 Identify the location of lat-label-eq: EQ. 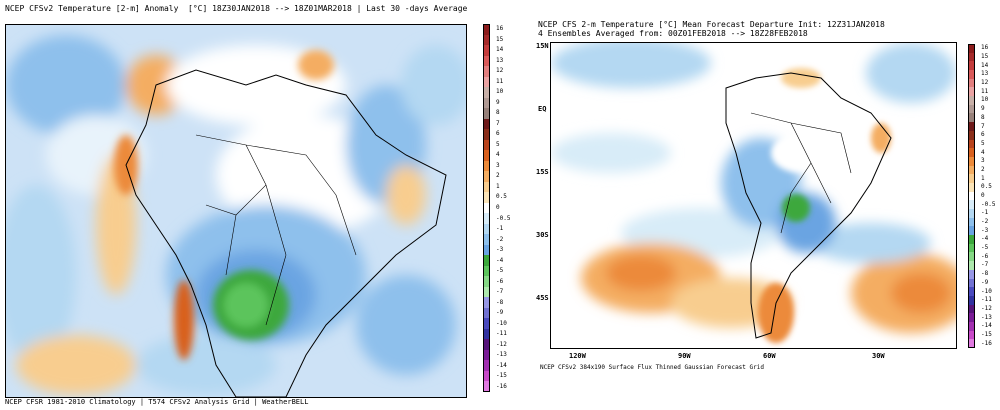
(542, 109).